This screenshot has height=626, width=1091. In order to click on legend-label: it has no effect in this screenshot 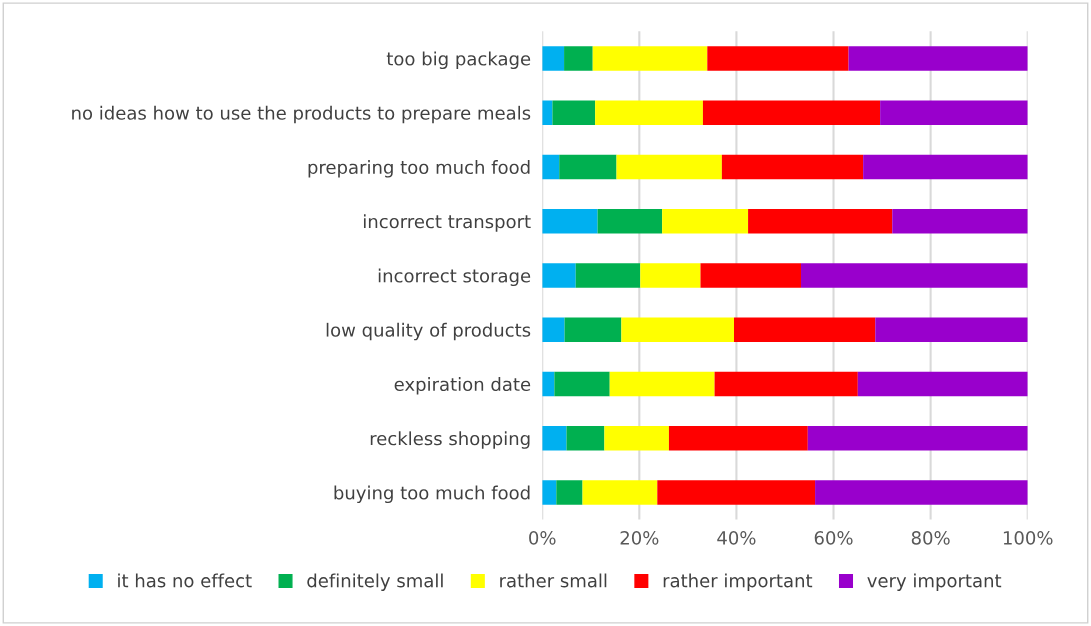, I will do `click(185, 580)`.